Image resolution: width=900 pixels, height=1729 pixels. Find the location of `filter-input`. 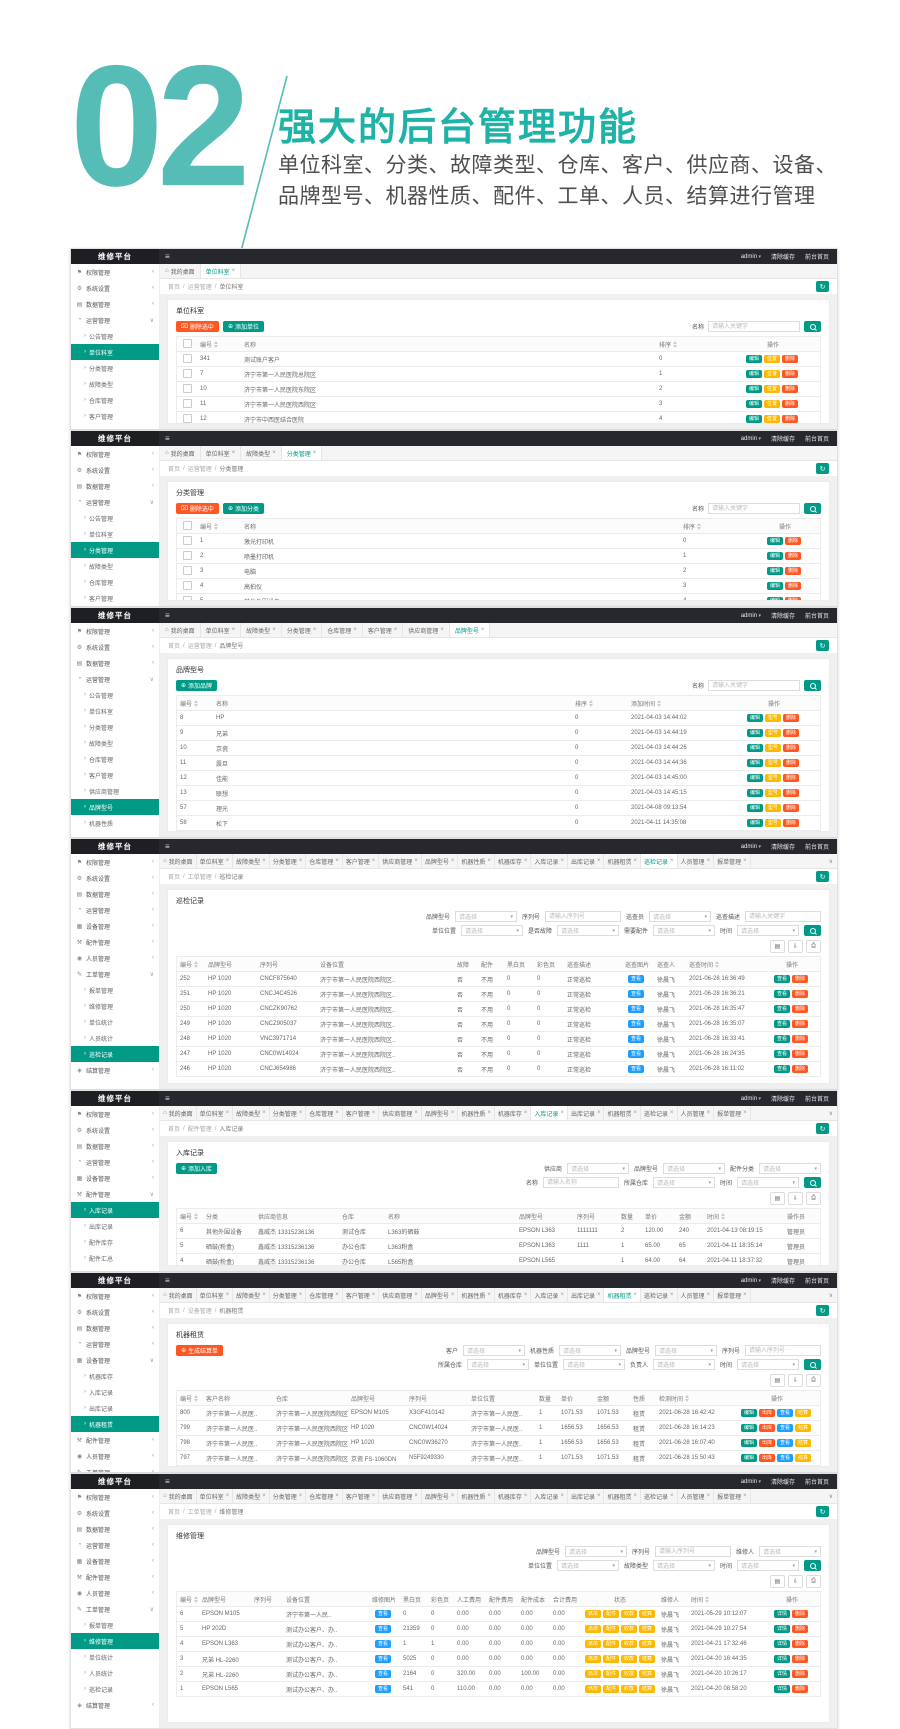

filter-input is located at coordinates (582, 916).